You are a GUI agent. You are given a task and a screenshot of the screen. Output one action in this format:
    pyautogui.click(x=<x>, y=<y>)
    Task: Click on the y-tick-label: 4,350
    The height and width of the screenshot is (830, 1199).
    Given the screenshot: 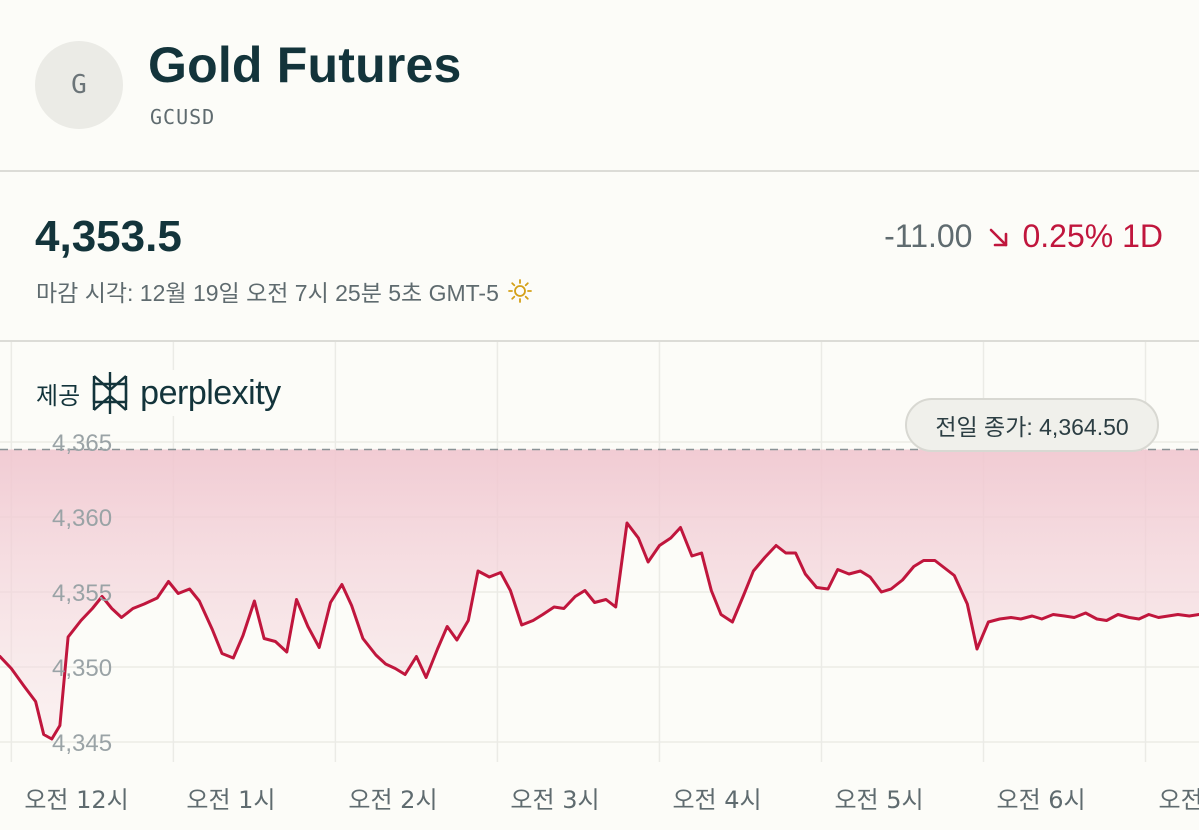 What is the action you would take?
    pyautogui.click(x=82, y=668)
    